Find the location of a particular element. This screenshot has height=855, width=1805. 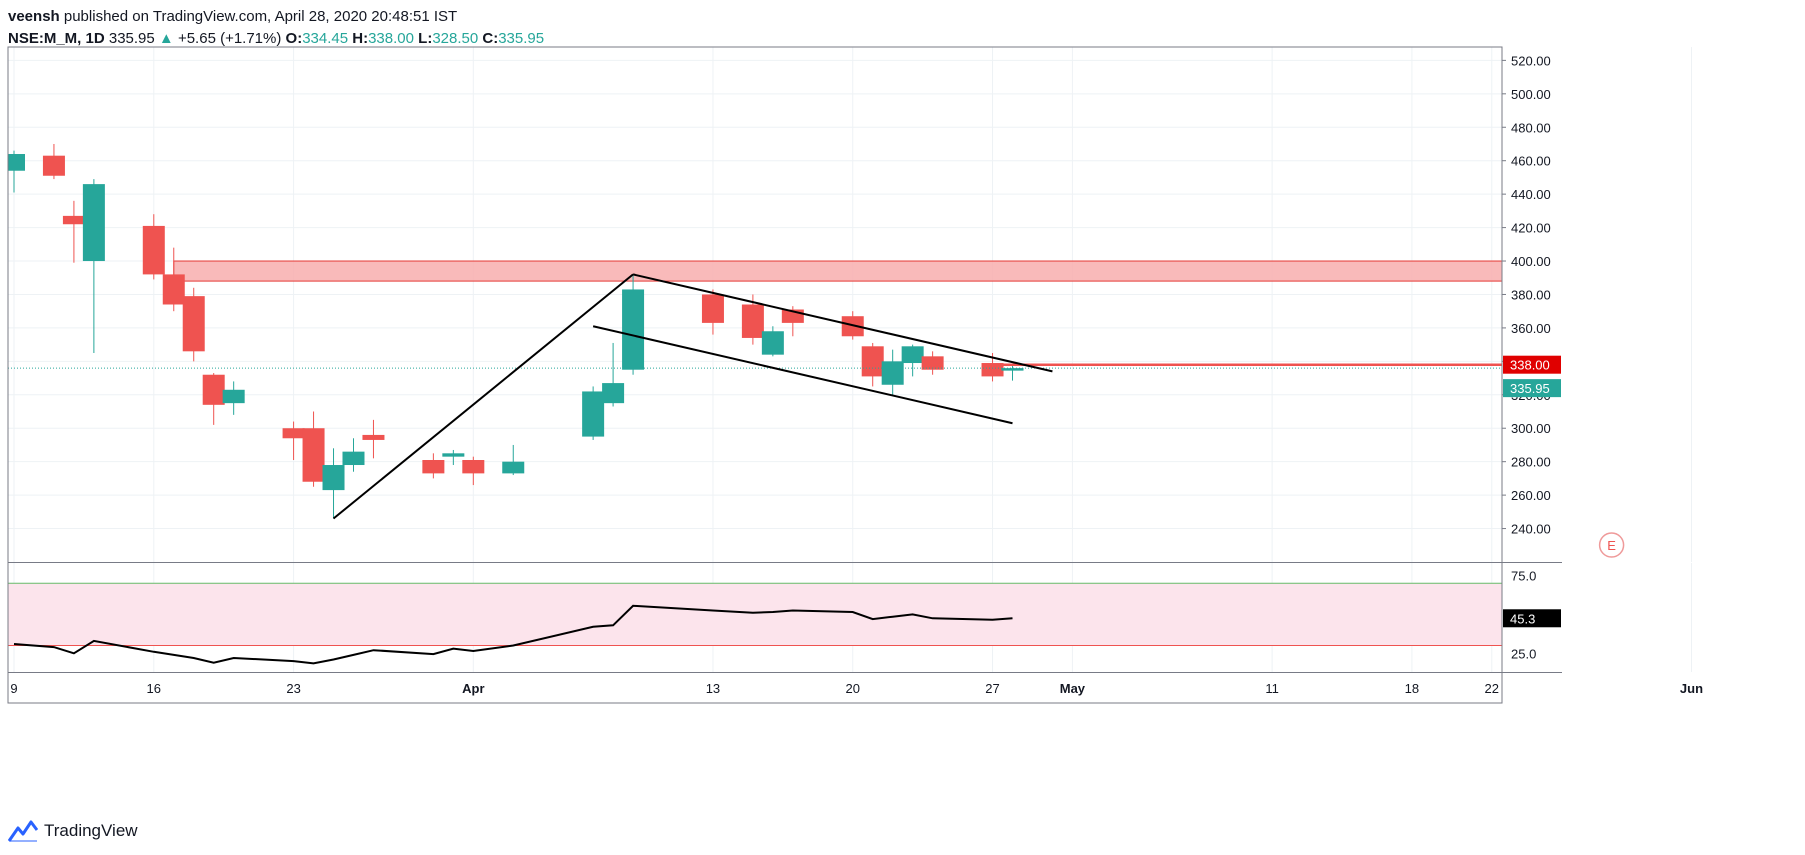

resistance-zone-rect is located at coordinates (952, 271).